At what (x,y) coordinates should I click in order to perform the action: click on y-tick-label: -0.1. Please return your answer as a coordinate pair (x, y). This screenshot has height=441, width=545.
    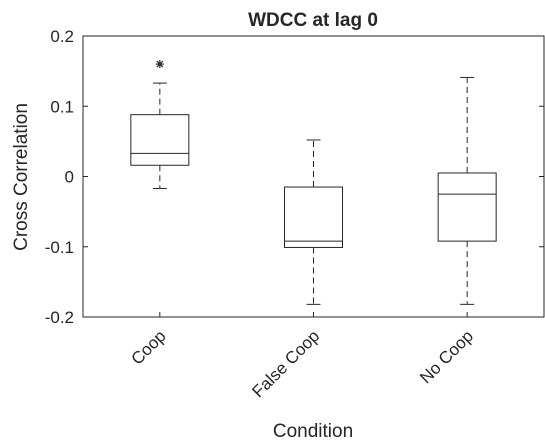
    Looking at the image, I should click on (59, 247).